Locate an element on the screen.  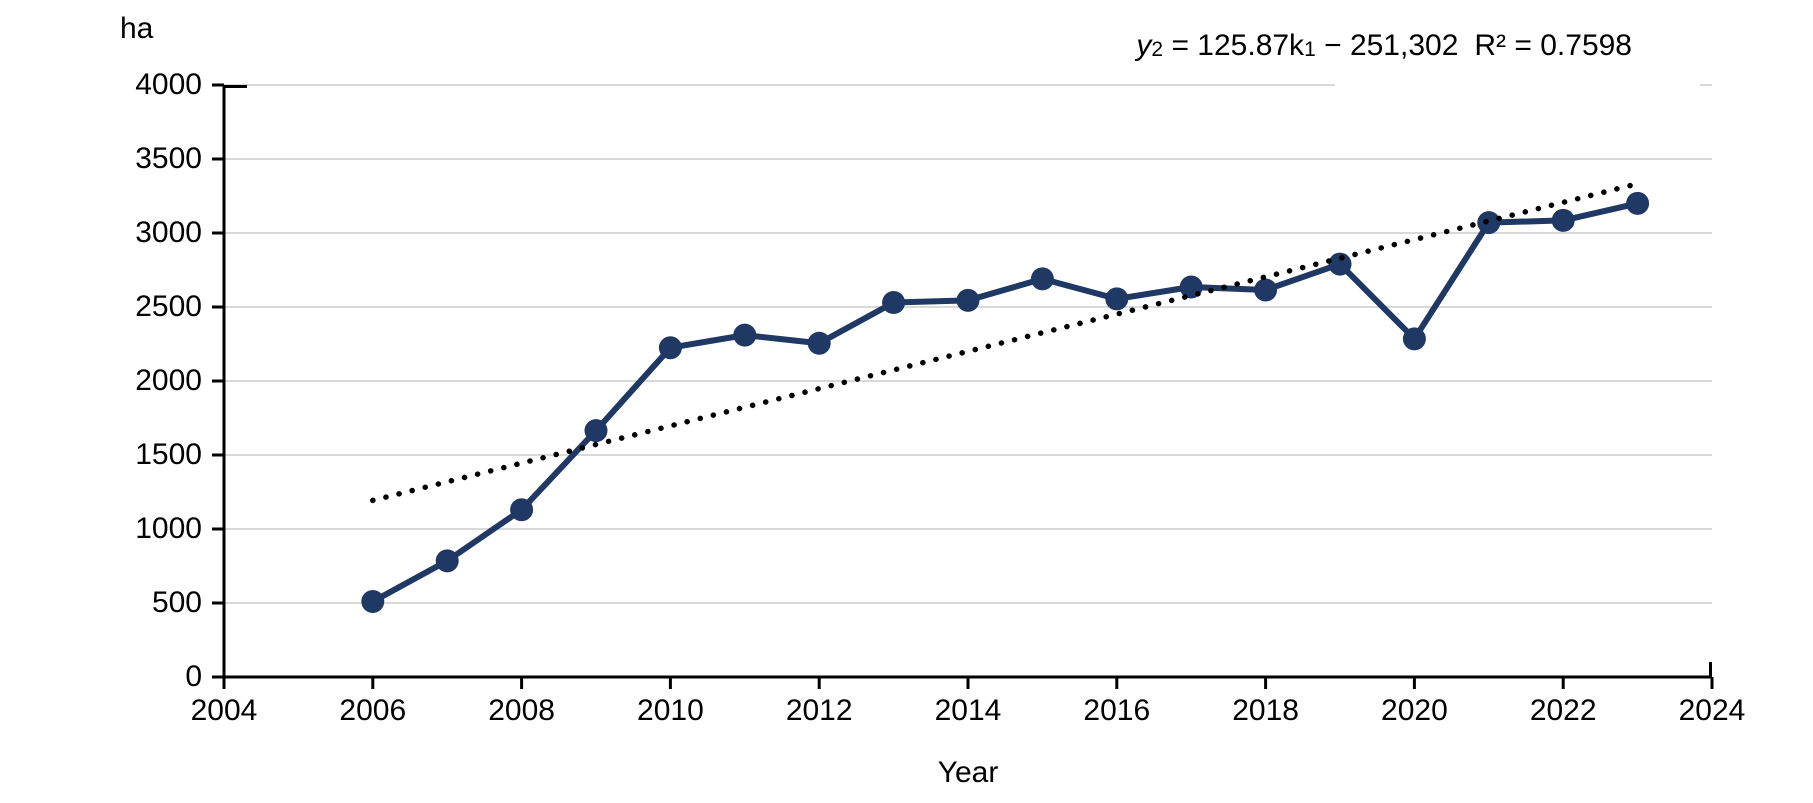
x-tick-label-2022: 2022 is located at coordinates (1563, 710).